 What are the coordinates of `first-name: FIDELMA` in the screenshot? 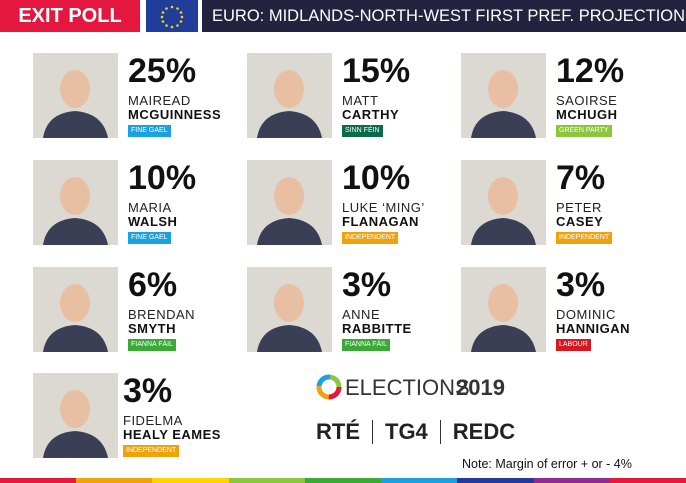 It's located at (153, 420).